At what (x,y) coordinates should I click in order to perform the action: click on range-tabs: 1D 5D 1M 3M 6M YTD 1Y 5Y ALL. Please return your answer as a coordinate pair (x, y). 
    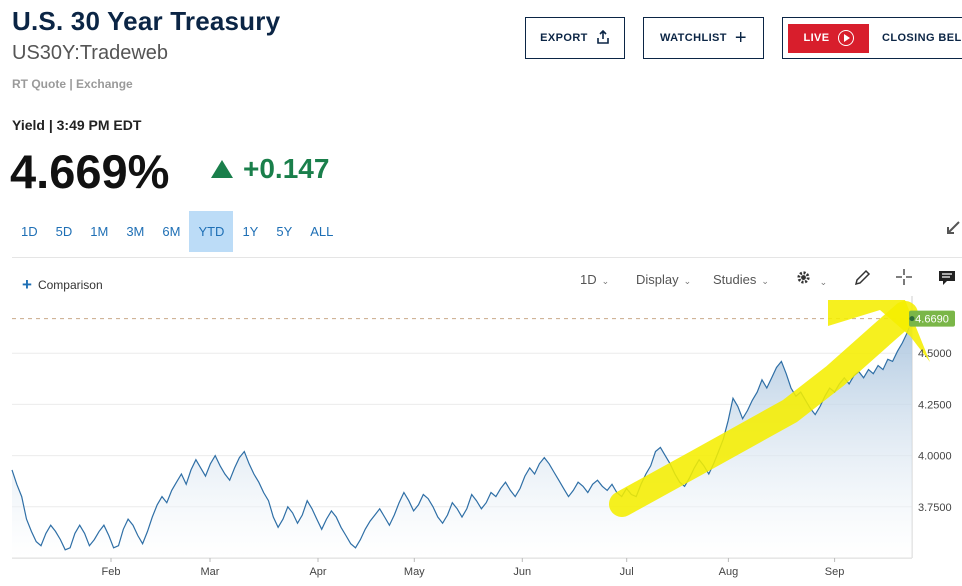
    Looking at the image, I should click on (177, 231).